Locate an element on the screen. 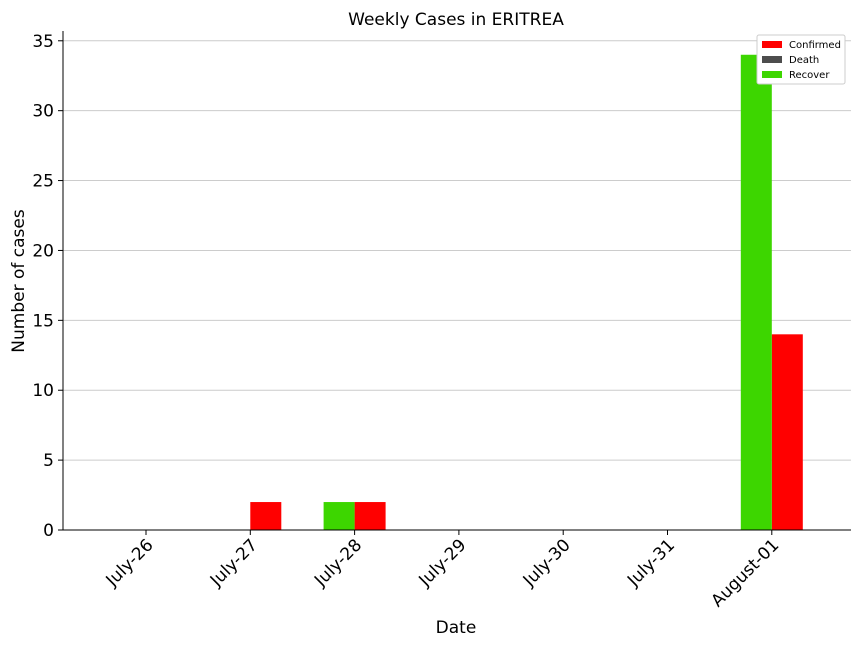 The width and height of the screenshot is (864, 653). x-tick-label: July-28 is located at coordinates (338, 563).